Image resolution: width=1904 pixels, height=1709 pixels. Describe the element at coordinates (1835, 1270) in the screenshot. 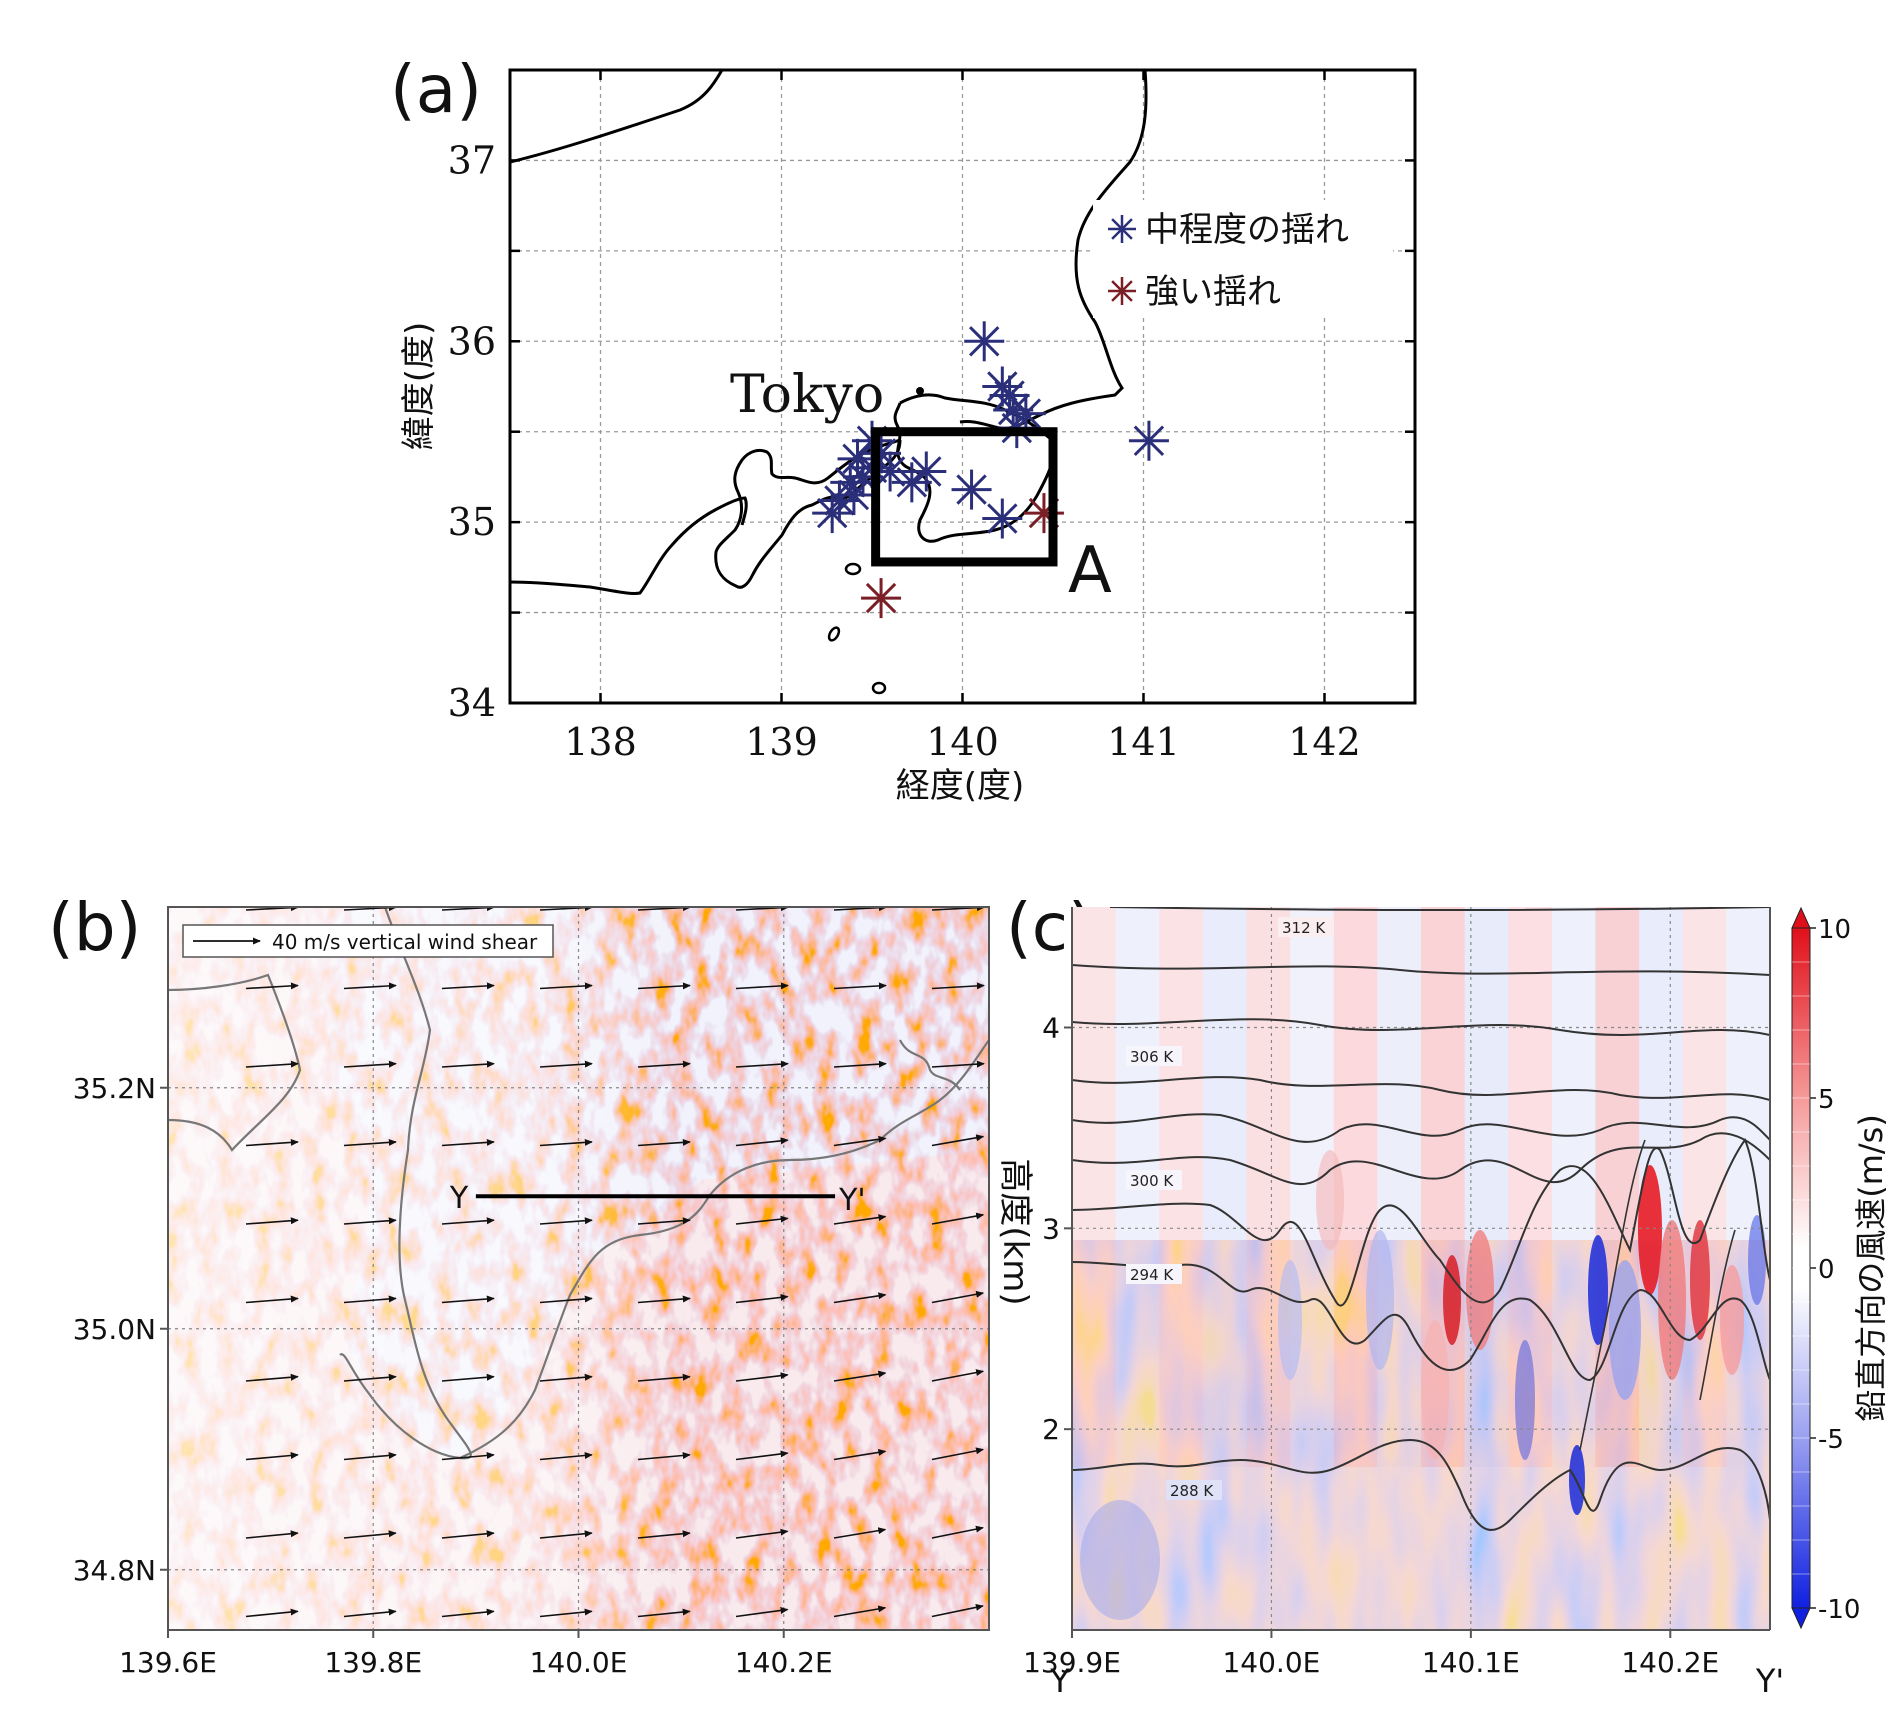

I see `colorbar-ticks: 10 5 0 -5 -10` at that location.